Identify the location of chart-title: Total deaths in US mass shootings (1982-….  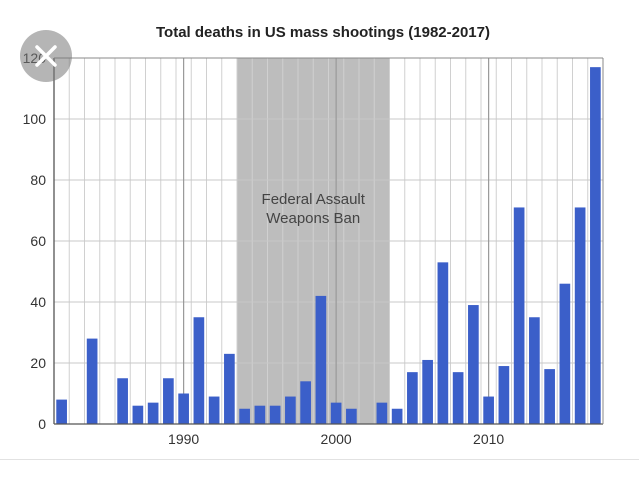
(323, 32).